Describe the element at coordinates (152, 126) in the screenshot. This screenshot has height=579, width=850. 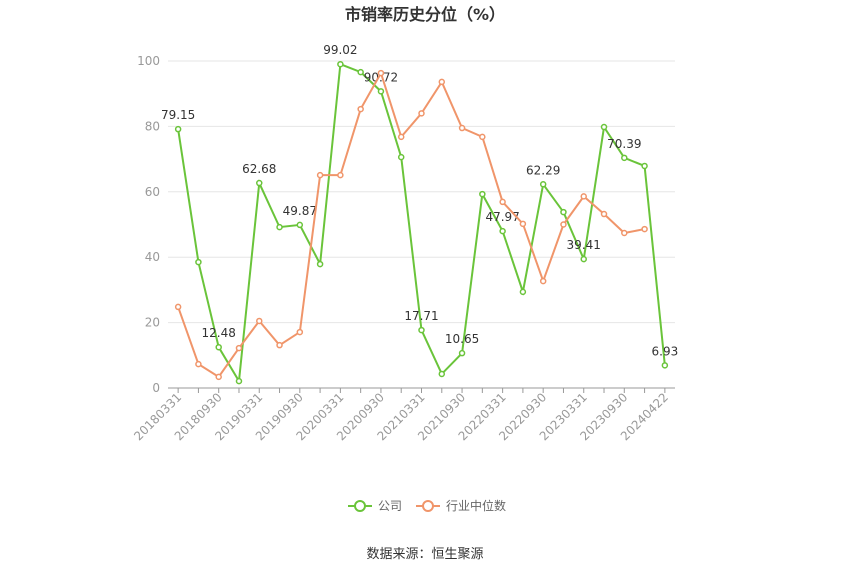
I see `y-tick-label: 80` at that location.